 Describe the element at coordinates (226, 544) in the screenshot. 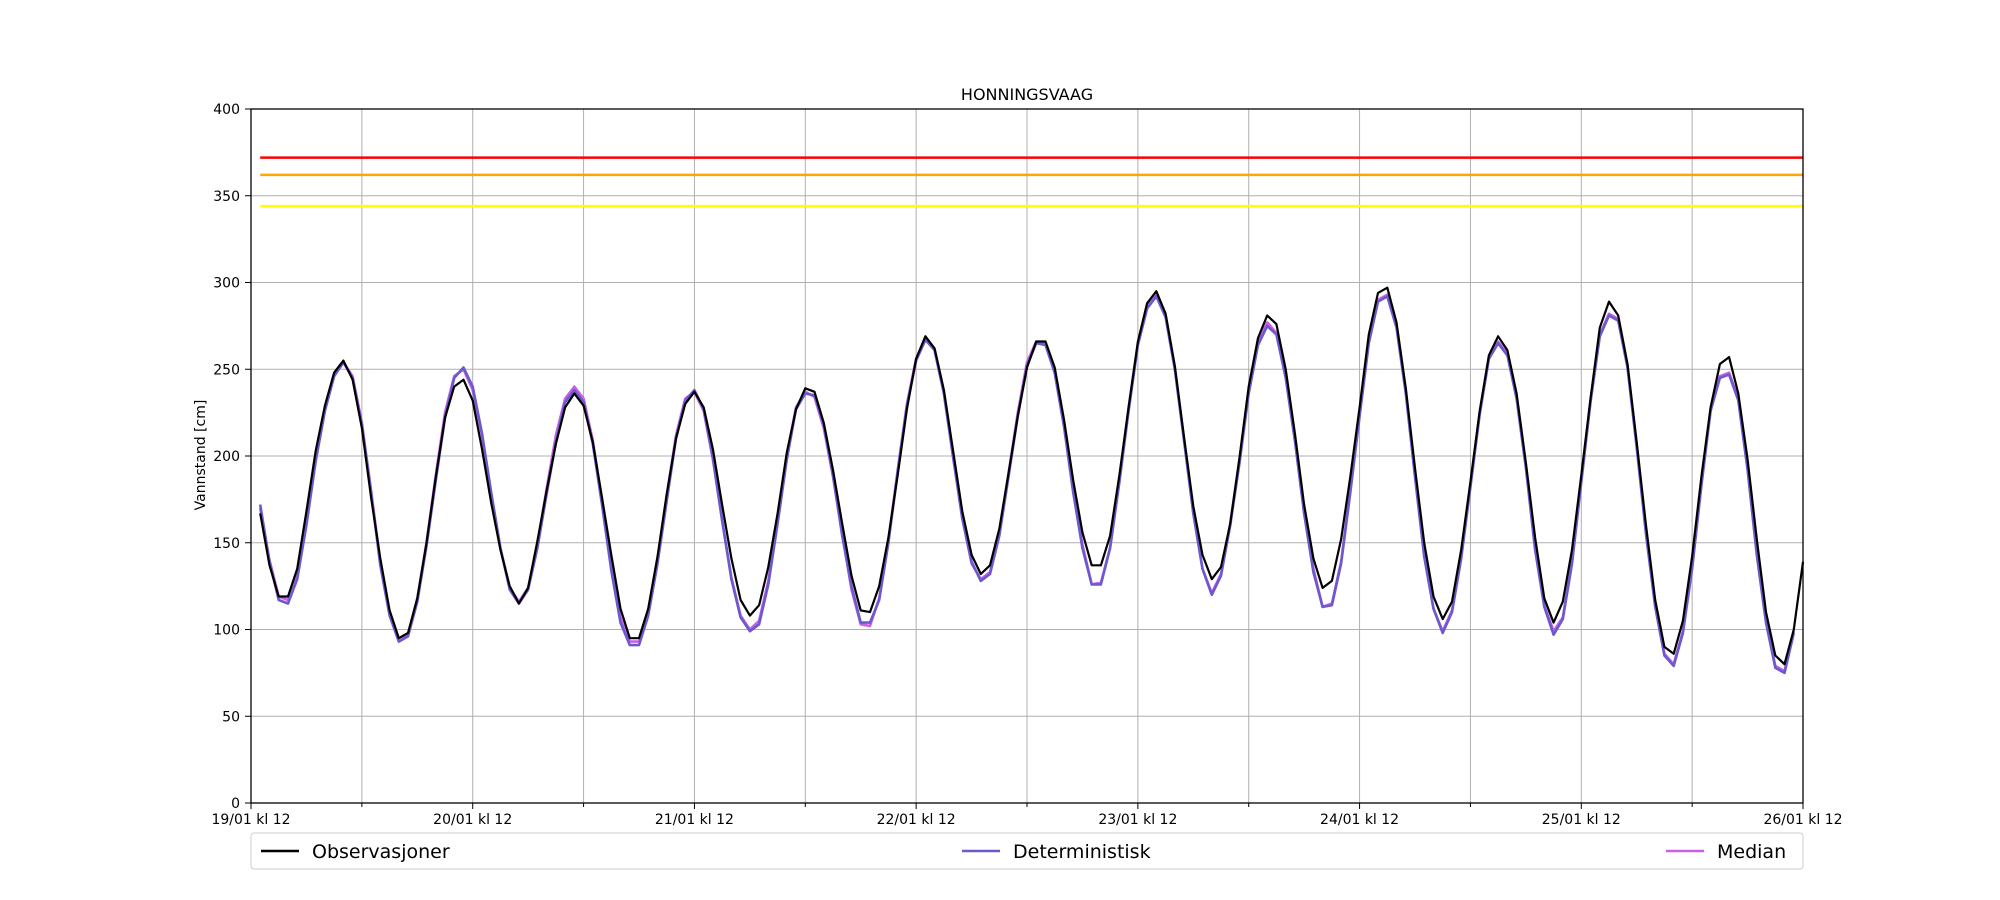

I see `y-tick-label: 150` at that location.